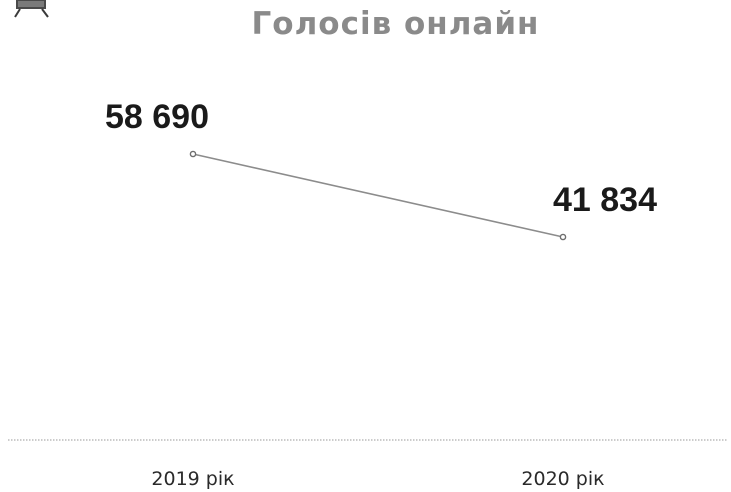 Image resolution: width=731 pixels, height=492 pixels. Describe the element at coordinates (157, 117) in the screenshot. I see `data-label-1: 58 690` at that location.